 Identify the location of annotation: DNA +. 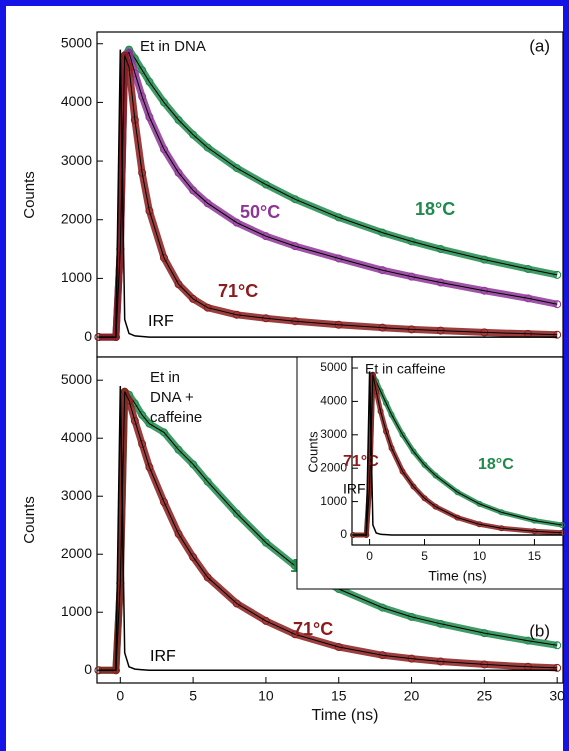
(172, 397).